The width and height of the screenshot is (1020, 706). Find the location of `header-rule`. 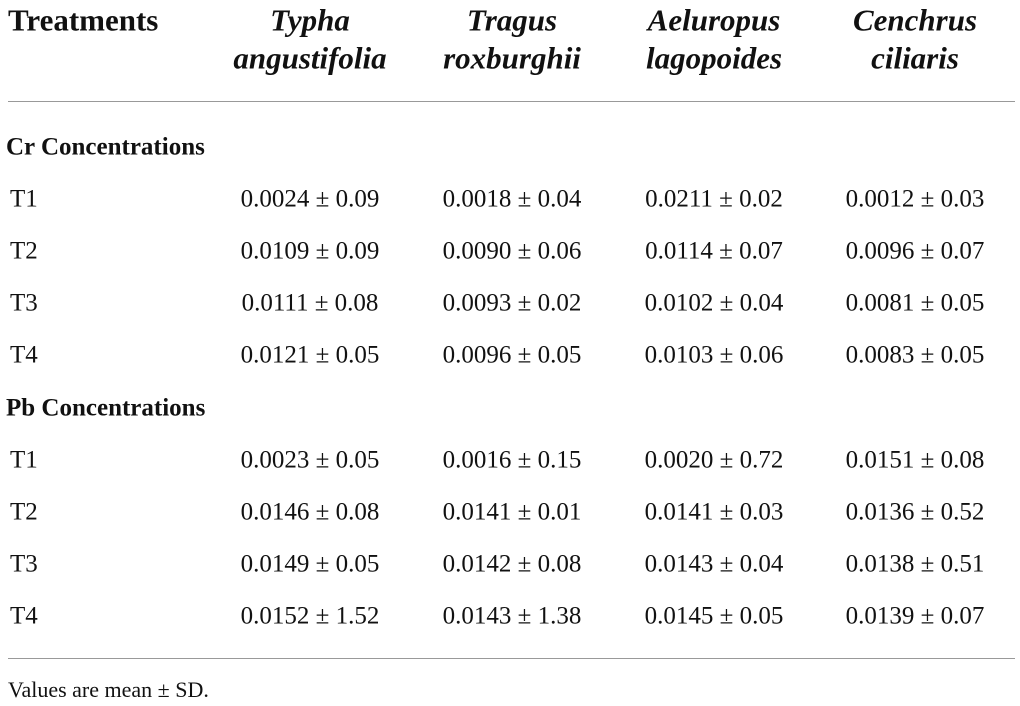

header-rule is located at coordinates (511, 101).